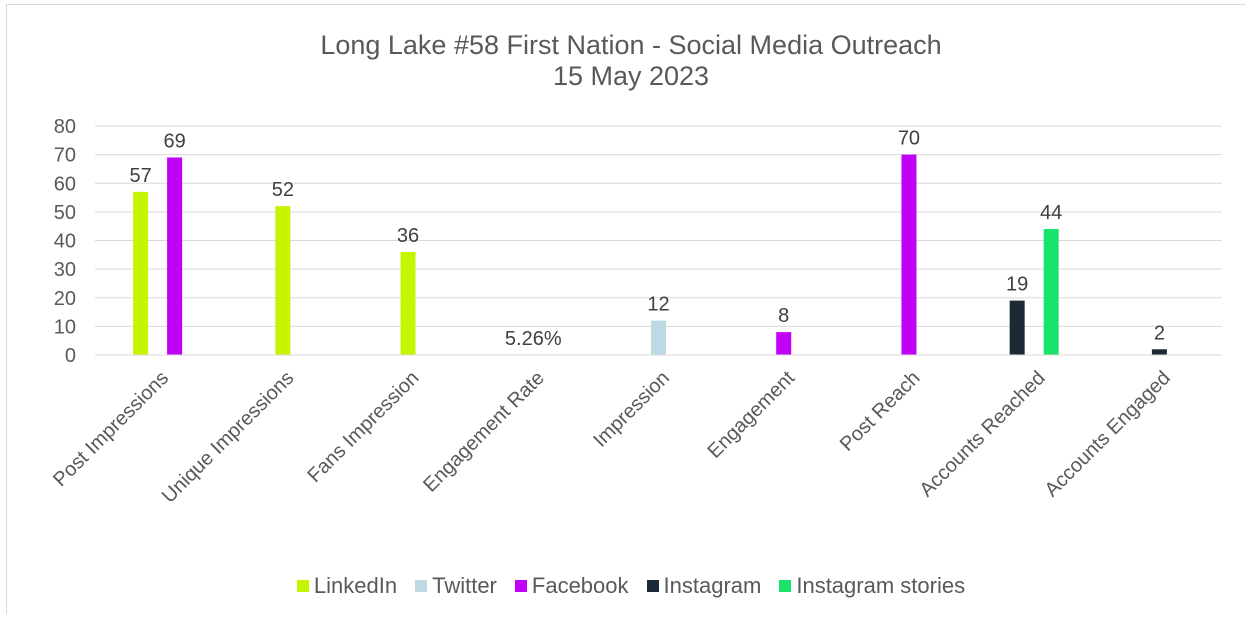 The width and height of the screenshot is (1250, 619). What do you see at coordinates (783, 316) in the screenshot?
I see `data-label: 8` at bounding box center [783, 316].